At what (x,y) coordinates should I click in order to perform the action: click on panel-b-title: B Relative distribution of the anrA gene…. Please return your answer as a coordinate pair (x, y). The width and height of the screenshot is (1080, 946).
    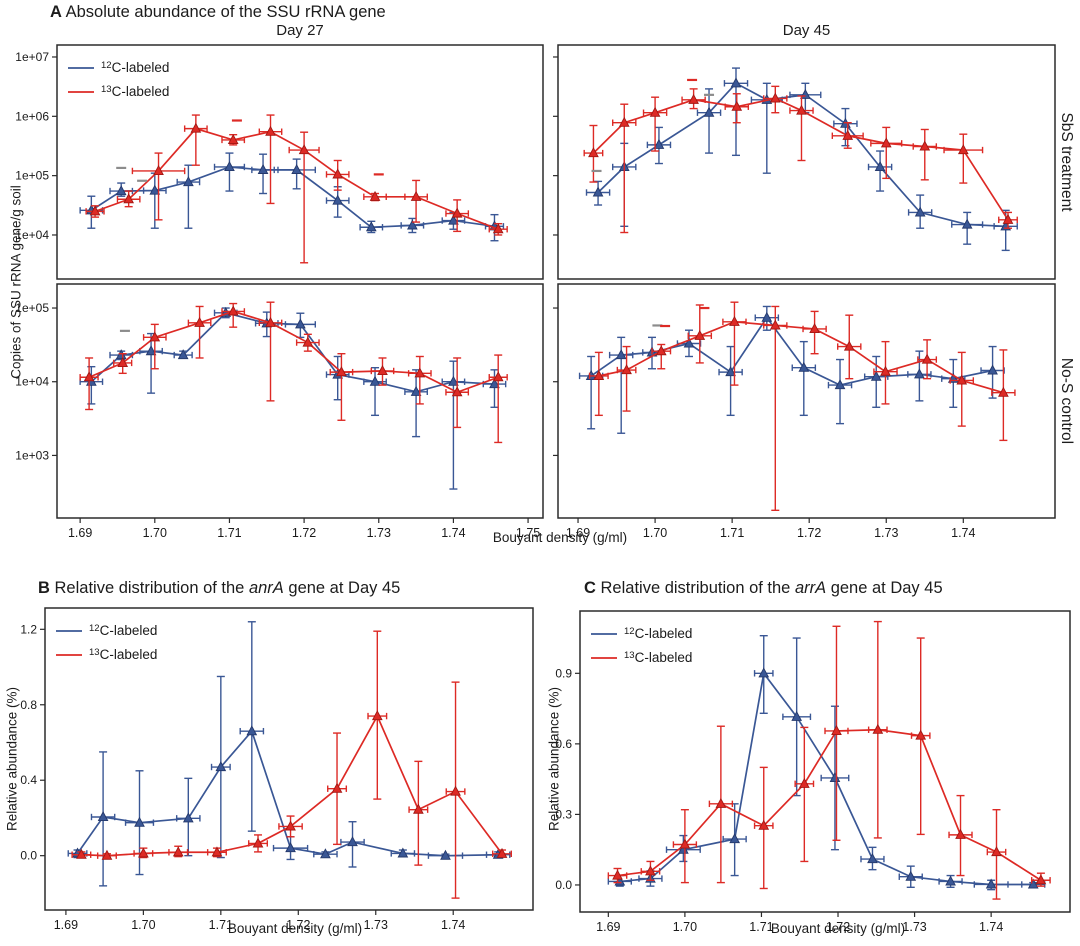
    Looking at the image, I should click on (219, 588).